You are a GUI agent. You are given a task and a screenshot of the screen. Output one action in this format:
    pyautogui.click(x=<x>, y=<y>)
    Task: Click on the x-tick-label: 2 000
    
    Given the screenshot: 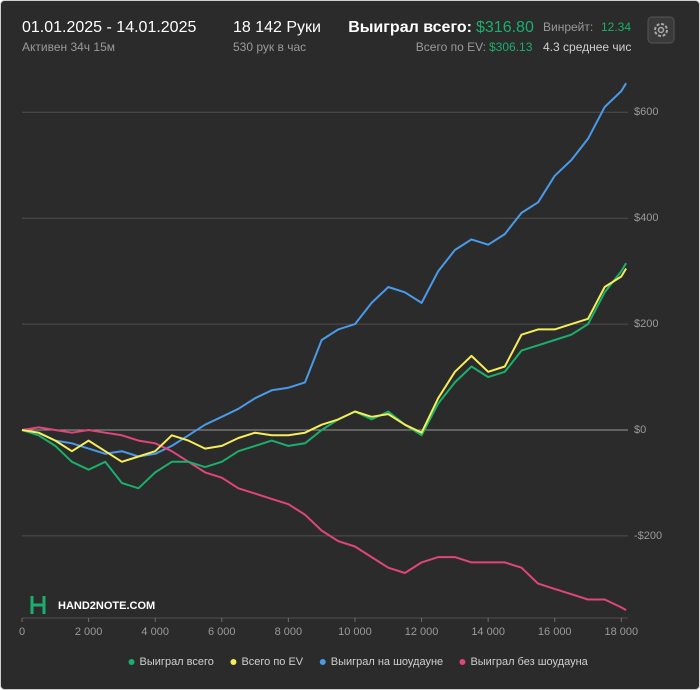 What is the action you would take?
    pyautogui.click(x=89, y=632)
    